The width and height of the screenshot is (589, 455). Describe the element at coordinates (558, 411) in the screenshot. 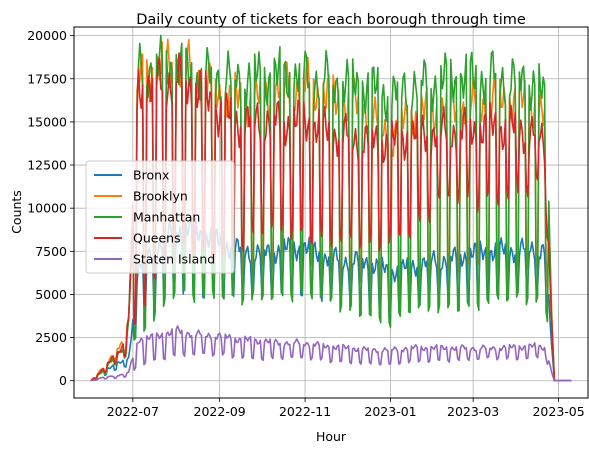

I see `x-tick-label: 2023-05` at that location.